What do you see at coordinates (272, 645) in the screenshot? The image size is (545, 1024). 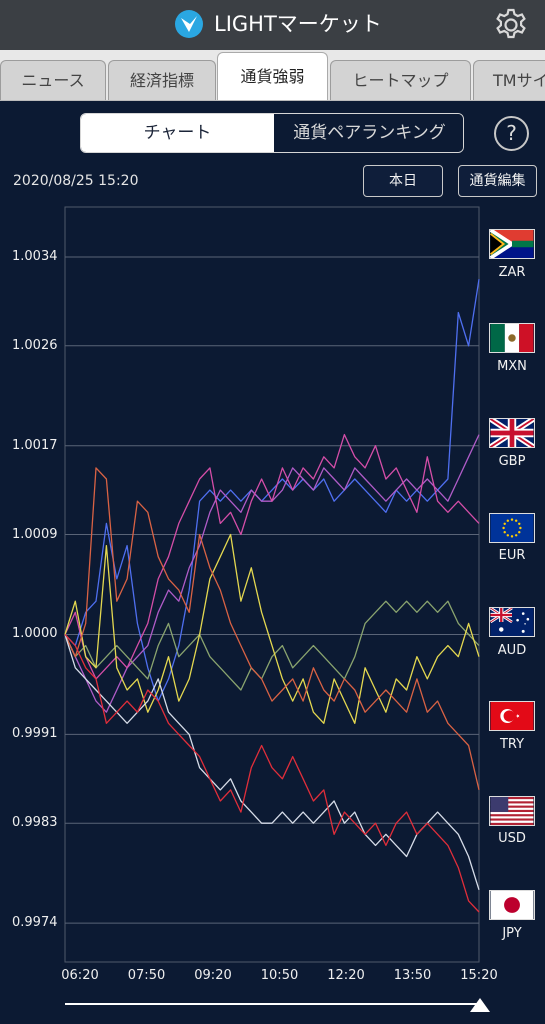 I see `series-line-eur` at bounding box center [272, 645].